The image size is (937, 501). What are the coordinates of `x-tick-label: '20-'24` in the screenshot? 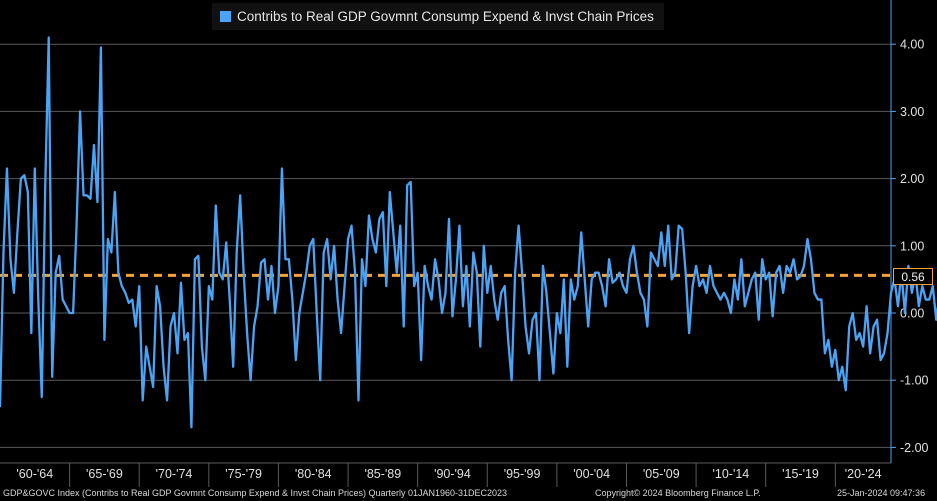 It's located at (863, 474).